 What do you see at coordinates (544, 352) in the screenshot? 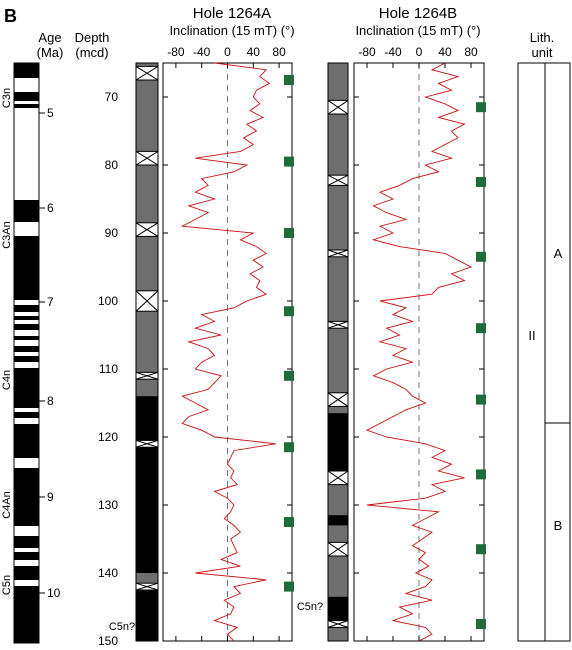
I see `lith-unit-box` at bounding box center [544, 352].